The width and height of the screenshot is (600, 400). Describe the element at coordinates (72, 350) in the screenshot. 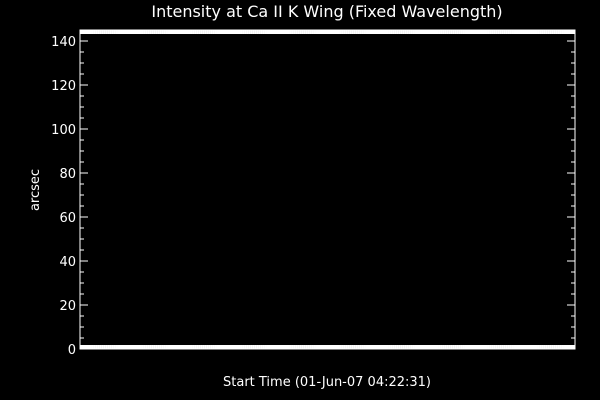

I see `y-tick-label: 0` at that location.